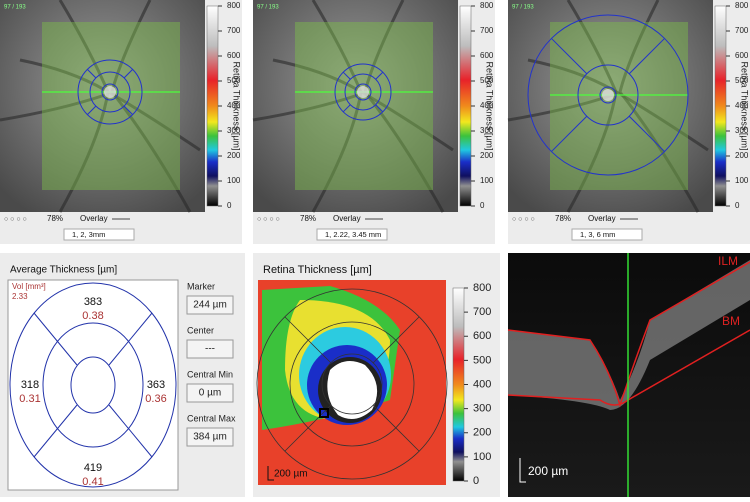 The image size is (750, 502). What do you see at coordinates (88, 234) in the screenshot?
I see `grid-dropdown-value: 1, 2, 3mm` at bounding box center [88, 234].